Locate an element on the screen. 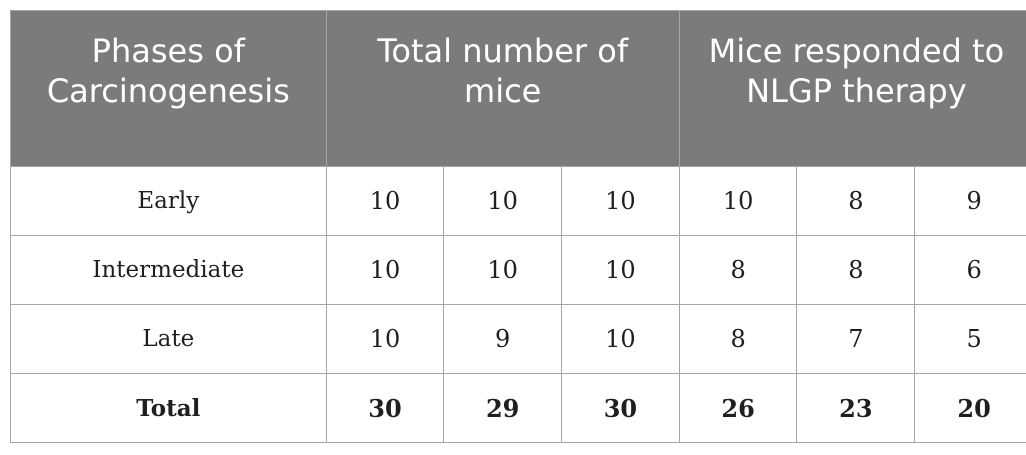 The height and width of the screenshot is (455, 1026). total-cell: 29 is located at coordinates (503, 408).